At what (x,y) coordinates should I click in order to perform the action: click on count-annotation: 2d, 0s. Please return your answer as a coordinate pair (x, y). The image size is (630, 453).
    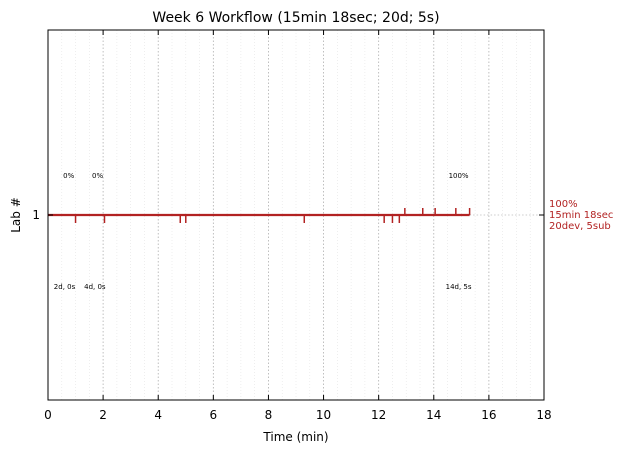
    Looking at the image, I should click on (65, 287).